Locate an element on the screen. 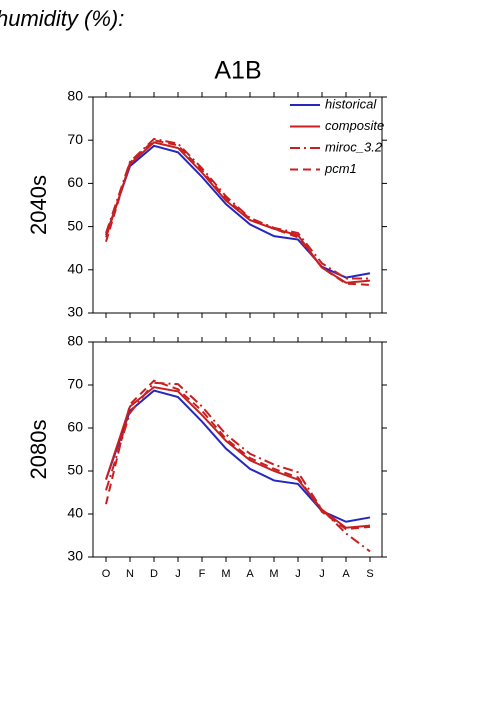 This screenshot has height=709, width=501. x-tick-label: N is located at coordinates (130, 574).